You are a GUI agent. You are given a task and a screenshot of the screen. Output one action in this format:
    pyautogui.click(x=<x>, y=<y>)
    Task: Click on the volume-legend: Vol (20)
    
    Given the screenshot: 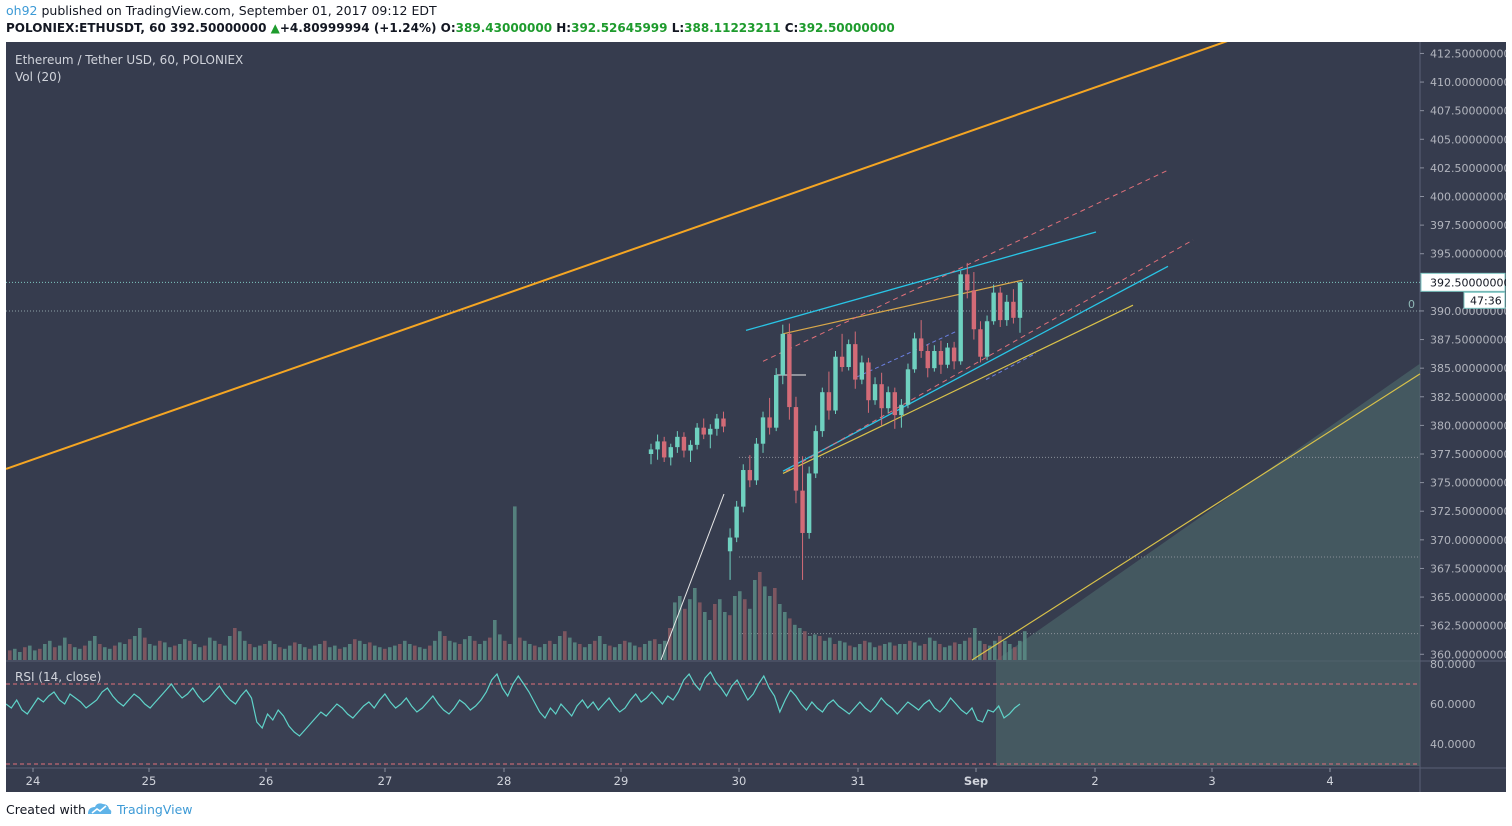 What is the action you would take?
    pyautogui.click(x=38, y=77)
    